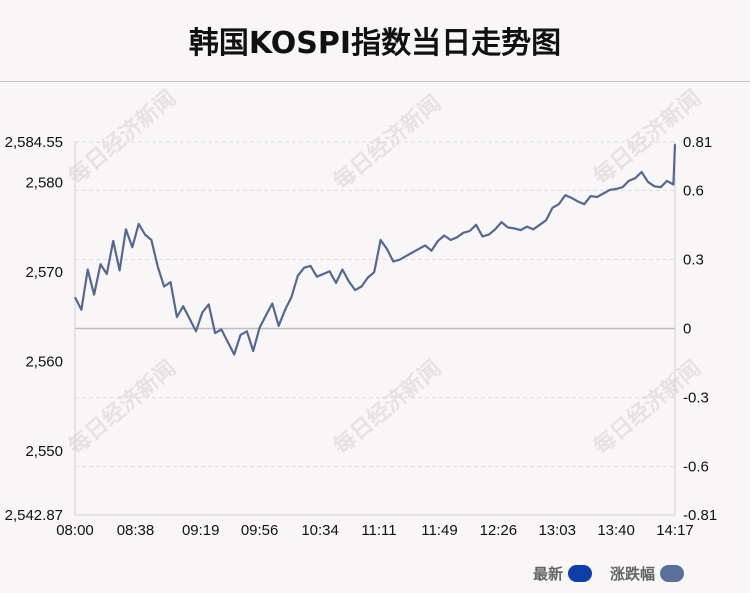  I want to click on y-left-tick-label: 2,542.87, so click(34, 515).